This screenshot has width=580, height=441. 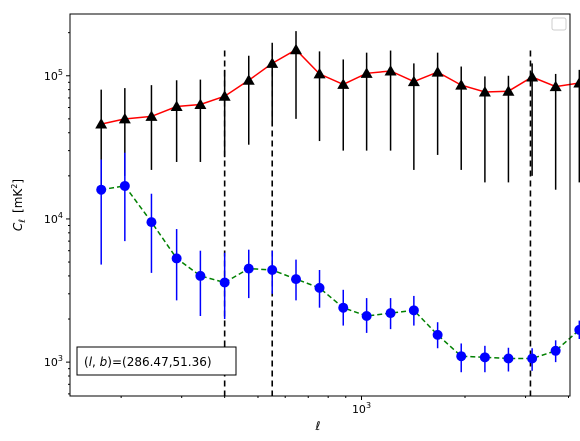 What do you see at coordinates (53, 361) in the screenshot?
I see `y-tick-label: 10³` at bounding box center [53, 361].